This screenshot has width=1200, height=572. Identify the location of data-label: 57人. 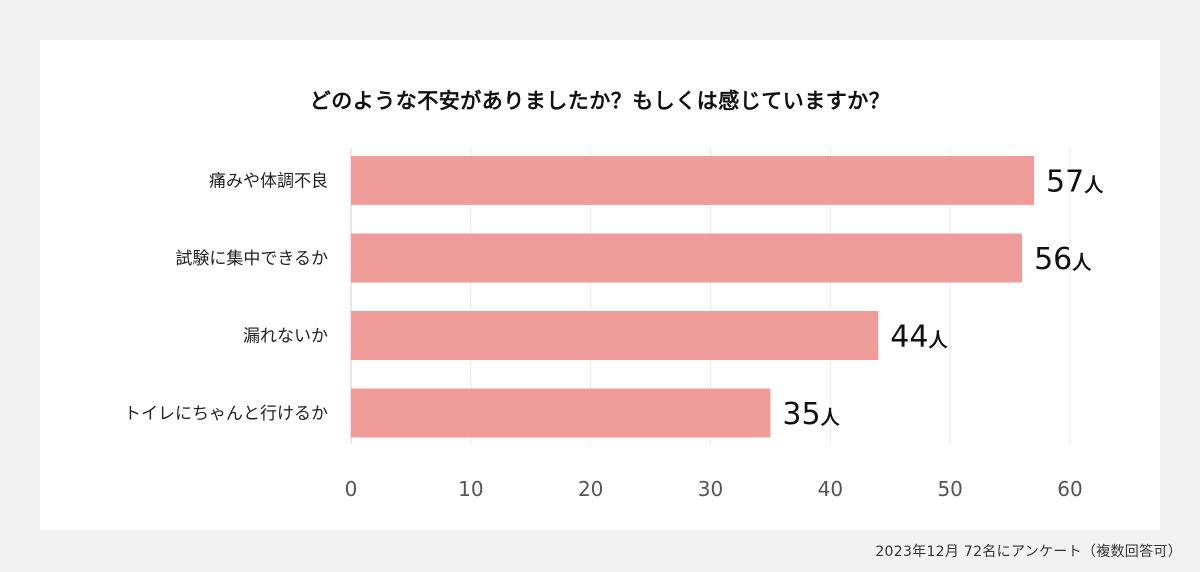
(1075, 182).